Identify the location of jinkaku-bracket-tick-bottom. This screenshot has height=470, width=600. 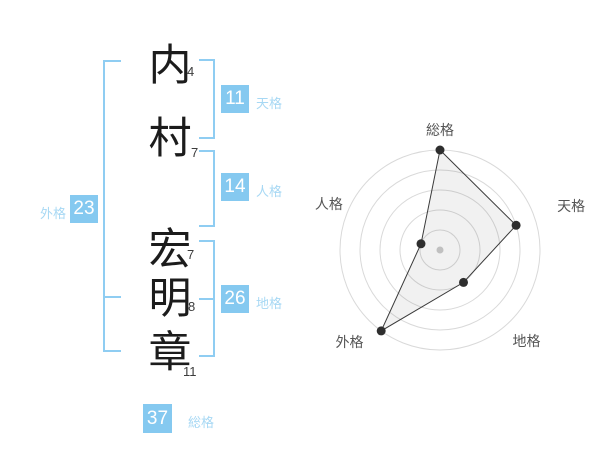
(207, 226).